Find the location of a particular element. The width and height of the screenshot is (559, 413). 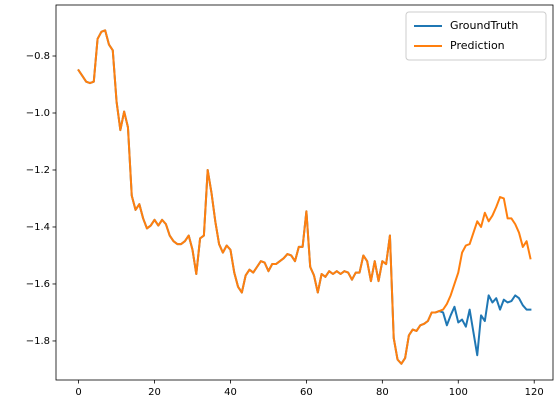

y-tick-label: −1.6 is located at coordinates (38, 284).